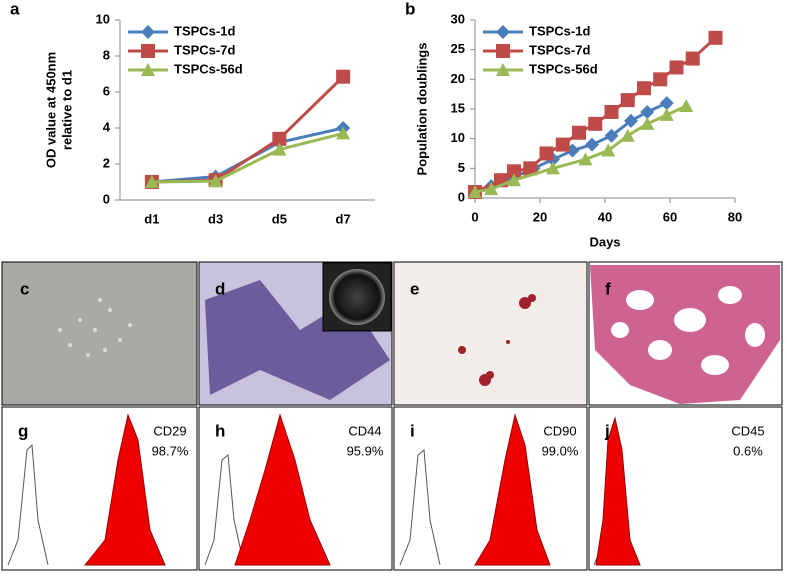  I want to click on panel-letter: h, so click(220, 430).